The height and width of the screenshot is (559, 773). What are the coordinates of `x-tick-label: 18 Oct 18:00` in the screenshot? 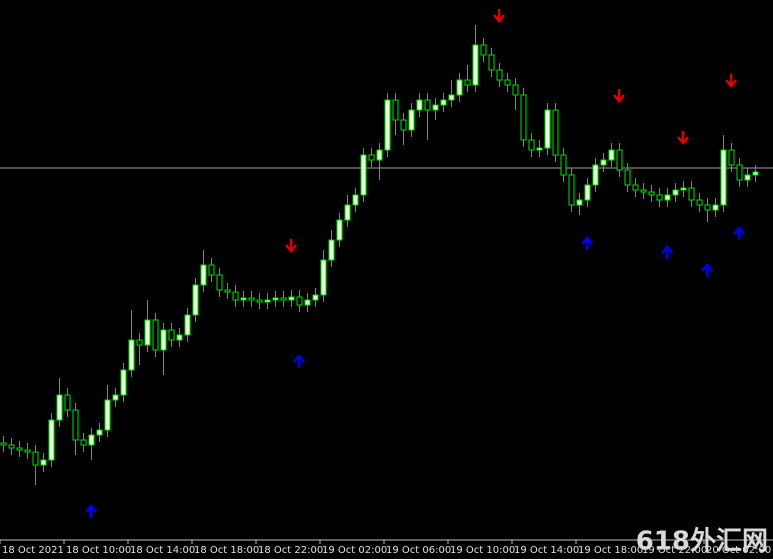 It's located at (226, 550).